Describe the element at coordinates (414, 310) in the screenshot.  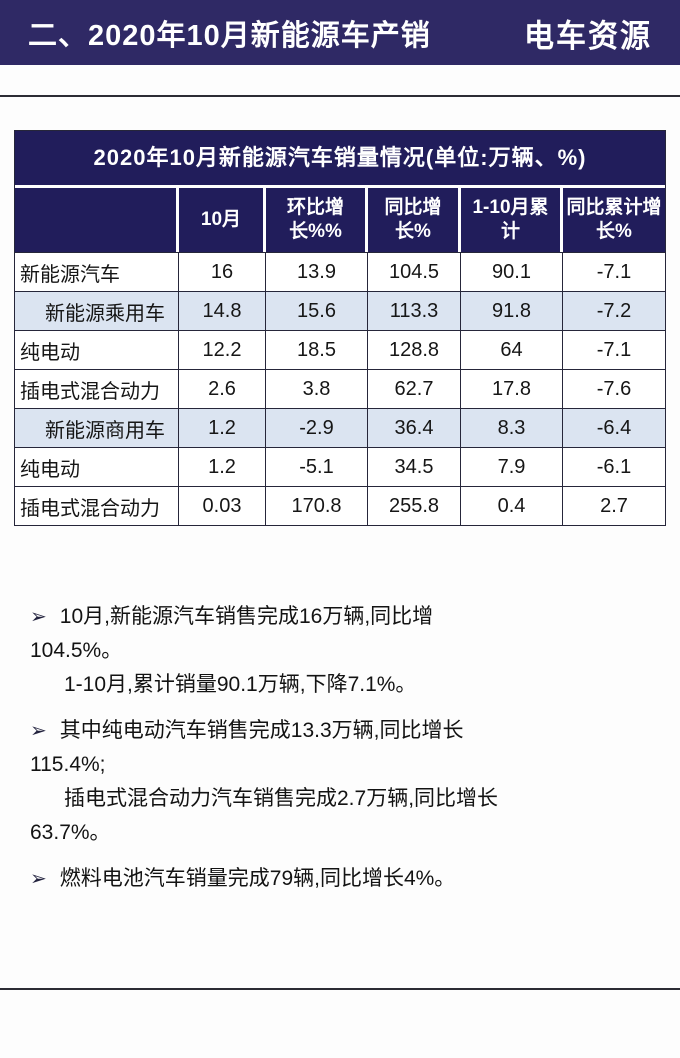
I see `cell-value: 113.3` at that location.